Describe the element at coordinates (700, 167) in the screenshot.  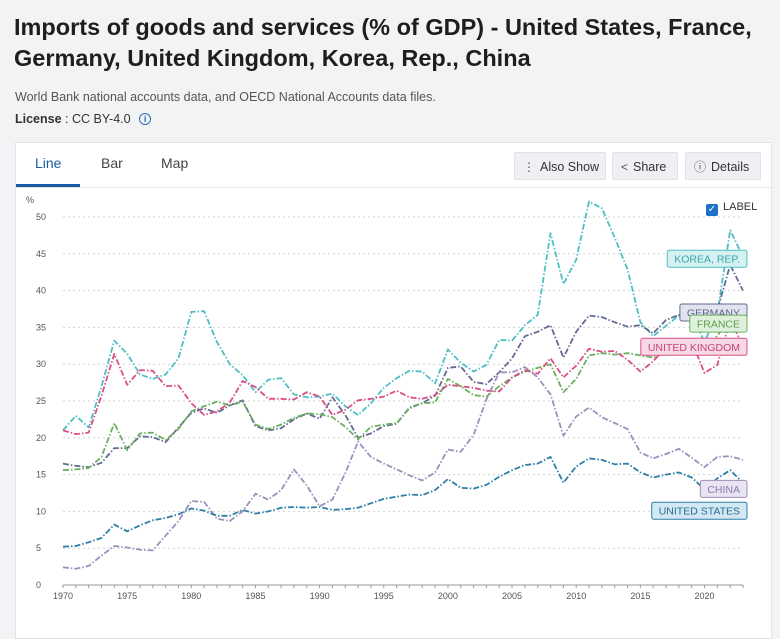
I see `info-circle-icon: ⓘ` at that location.